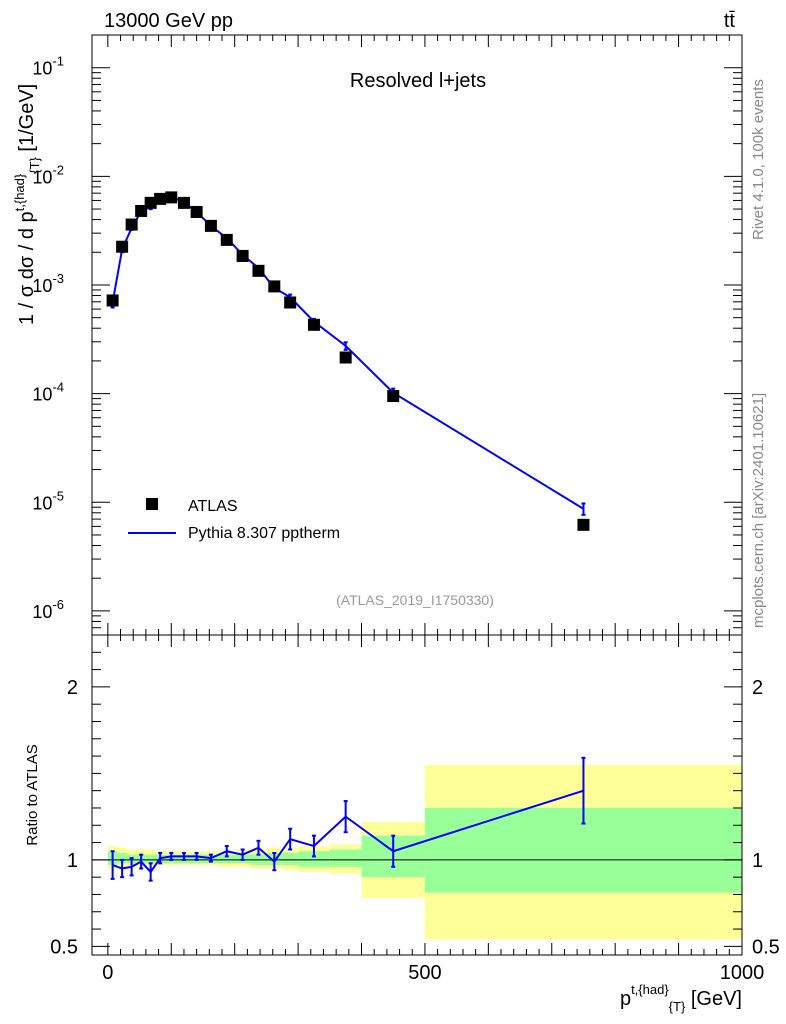 The height and width of the screenshot is (1024, 786). Describe the element at coordinates (758, 159) in the screenshot. I see `rivet-label: Rivet 4.1.0, 100k events` at that location.